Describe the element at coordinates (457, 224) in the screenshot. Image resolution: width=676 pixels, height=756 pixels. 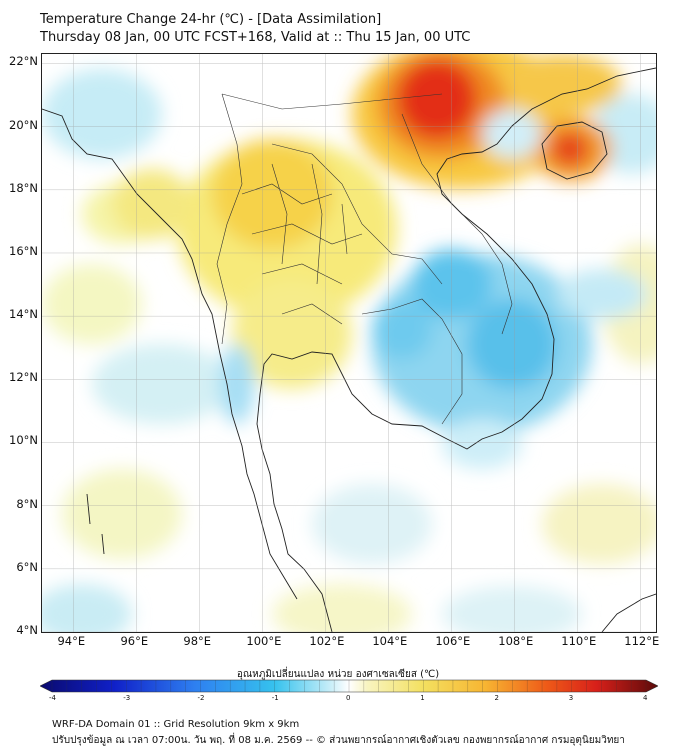
I see `border-laos-vietnam` at that location.